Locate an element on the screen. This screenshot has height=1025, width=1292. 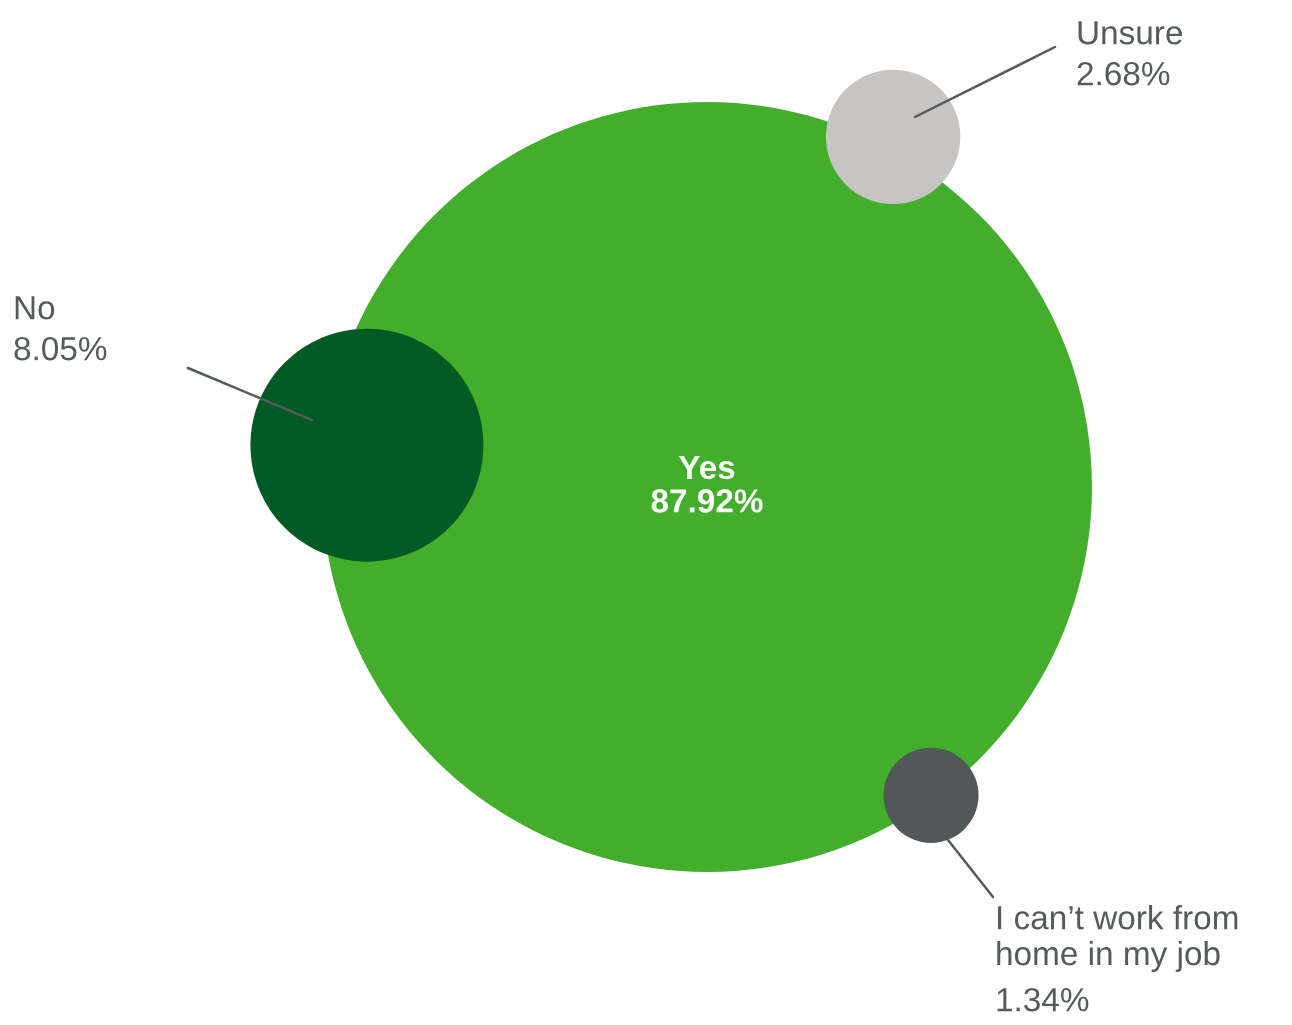
data-label: 8.05% is located at coordinates (60, 348).